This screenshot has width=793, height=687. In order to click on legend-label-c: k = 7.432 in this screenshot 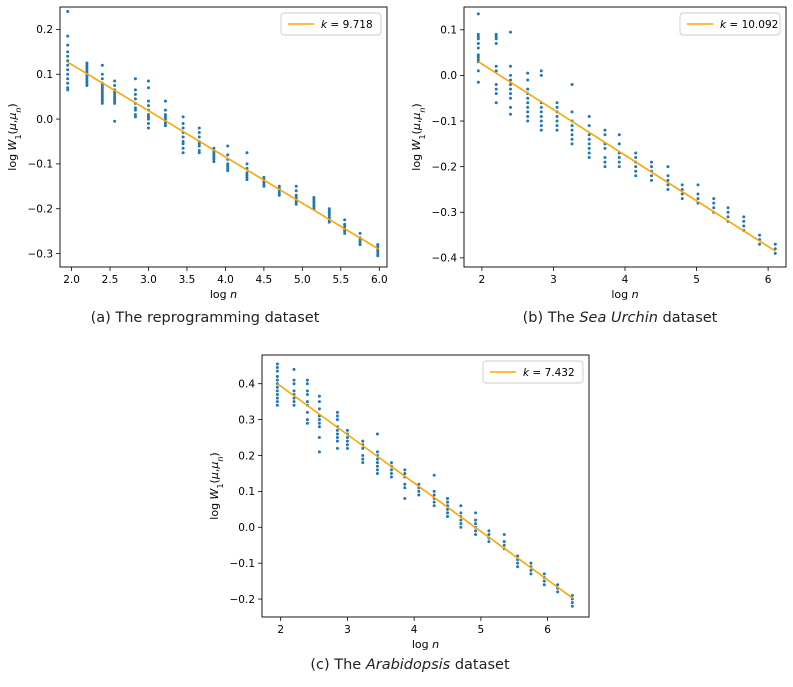, I will do `click(549, 373)`.